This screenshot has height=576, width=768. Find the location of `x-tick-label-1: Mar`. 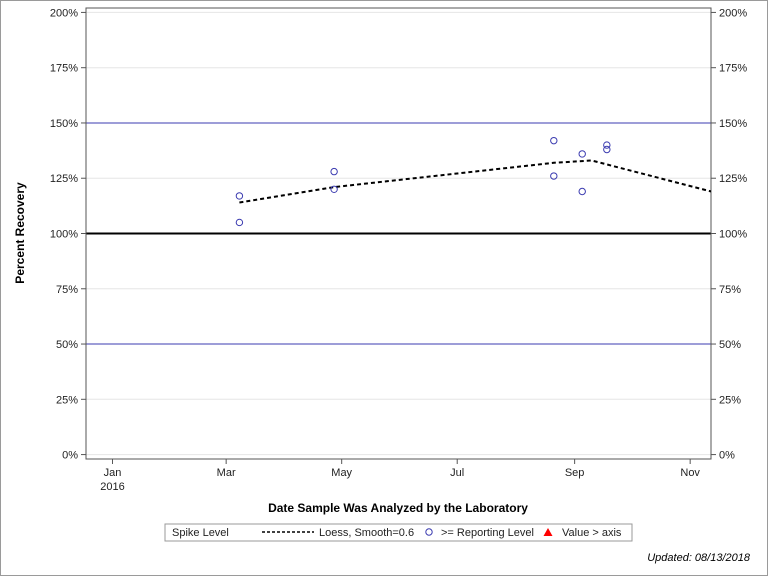

x-tick-label-1: Mar is located at coordinates (226, 473).